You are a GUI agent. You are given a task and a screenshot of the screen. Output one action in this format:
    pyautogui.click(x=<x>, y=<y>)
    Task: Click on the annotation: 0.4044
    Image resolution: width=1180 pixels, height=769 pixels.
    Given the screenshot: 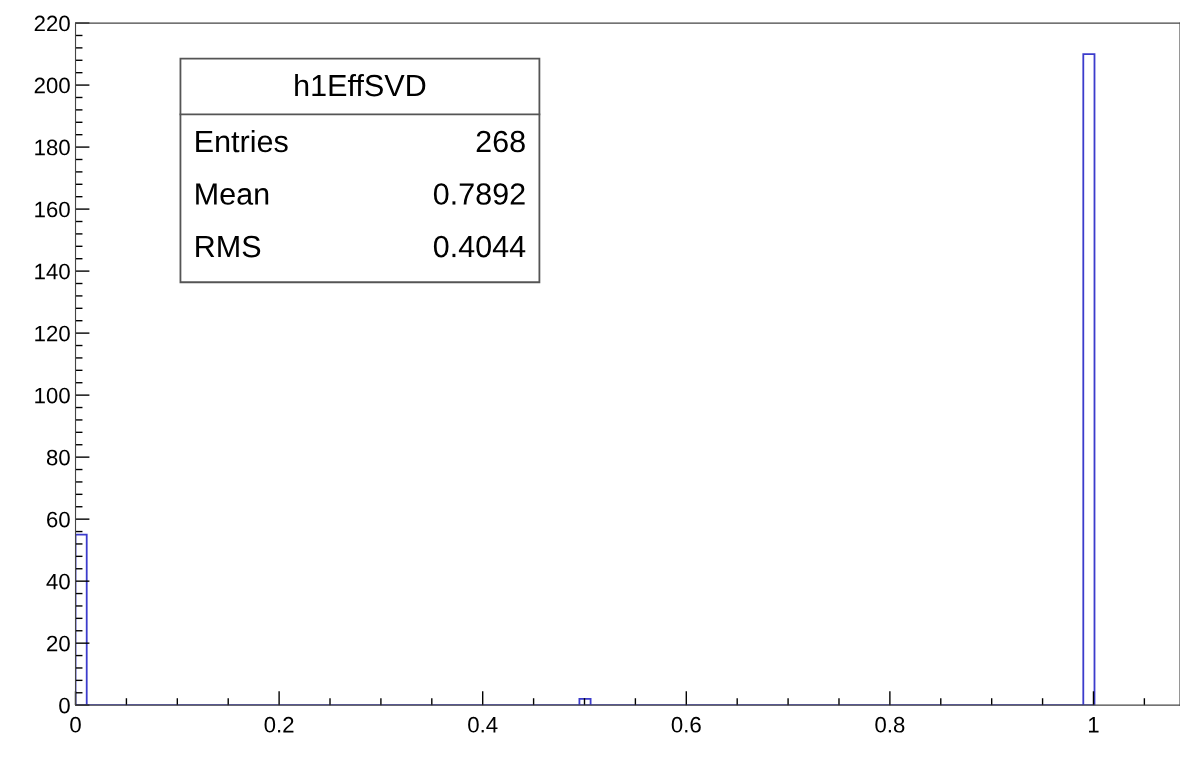 What is the action you would take?
    pyautogui.click(x=479, y=246)
    